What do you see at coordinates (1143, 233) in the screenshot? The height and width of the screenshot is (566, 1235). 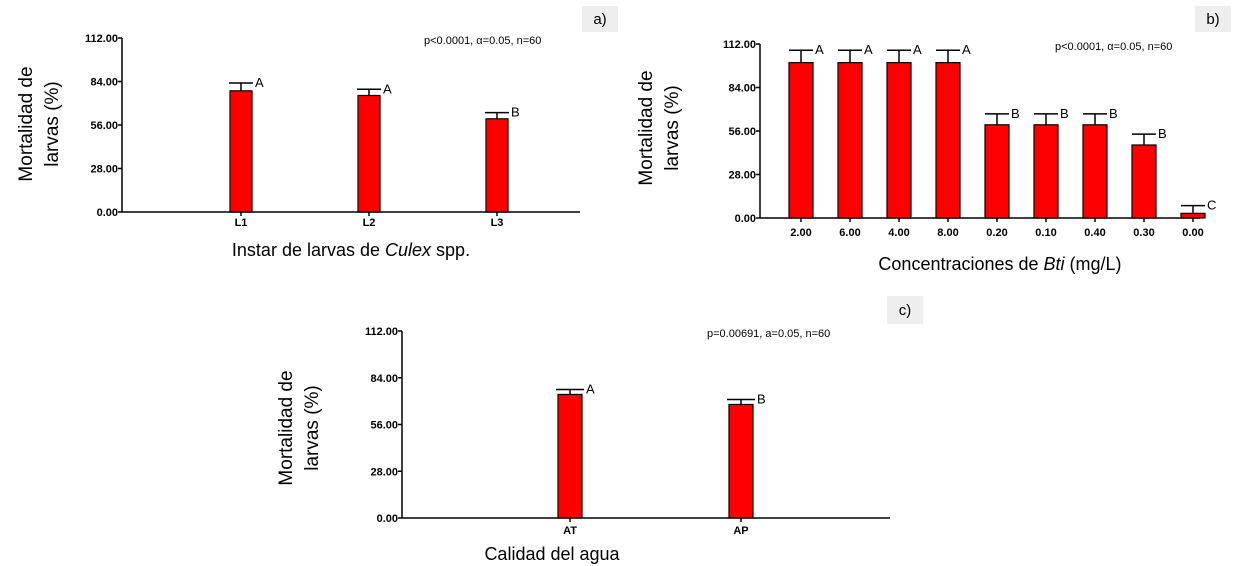 I see `x-tick-label: 0.30` at bounding box center [1143, 233].